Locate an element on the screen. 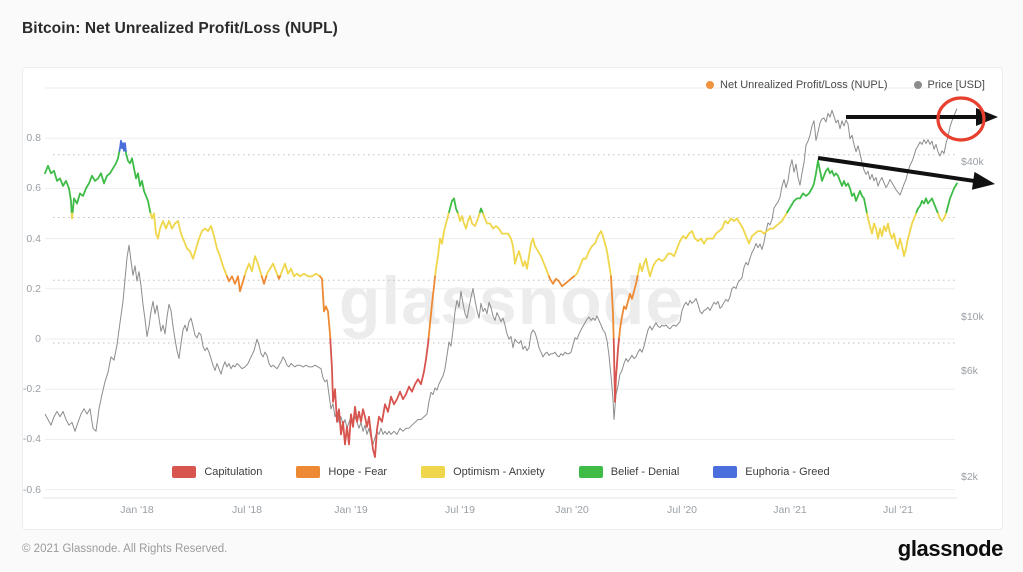 This screenshot has height=572, width=1023. price-series-dot-icon is located at coordinates (917, 85).